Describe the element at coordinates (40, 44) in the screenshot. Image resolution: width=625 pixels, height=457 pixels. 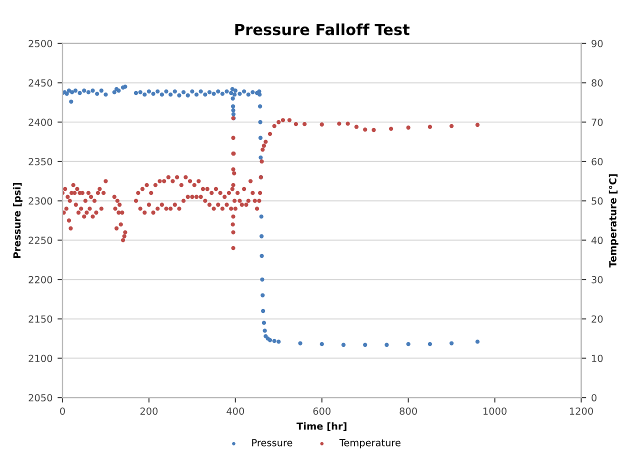
I see `y-tick-label: 2500` at that location.